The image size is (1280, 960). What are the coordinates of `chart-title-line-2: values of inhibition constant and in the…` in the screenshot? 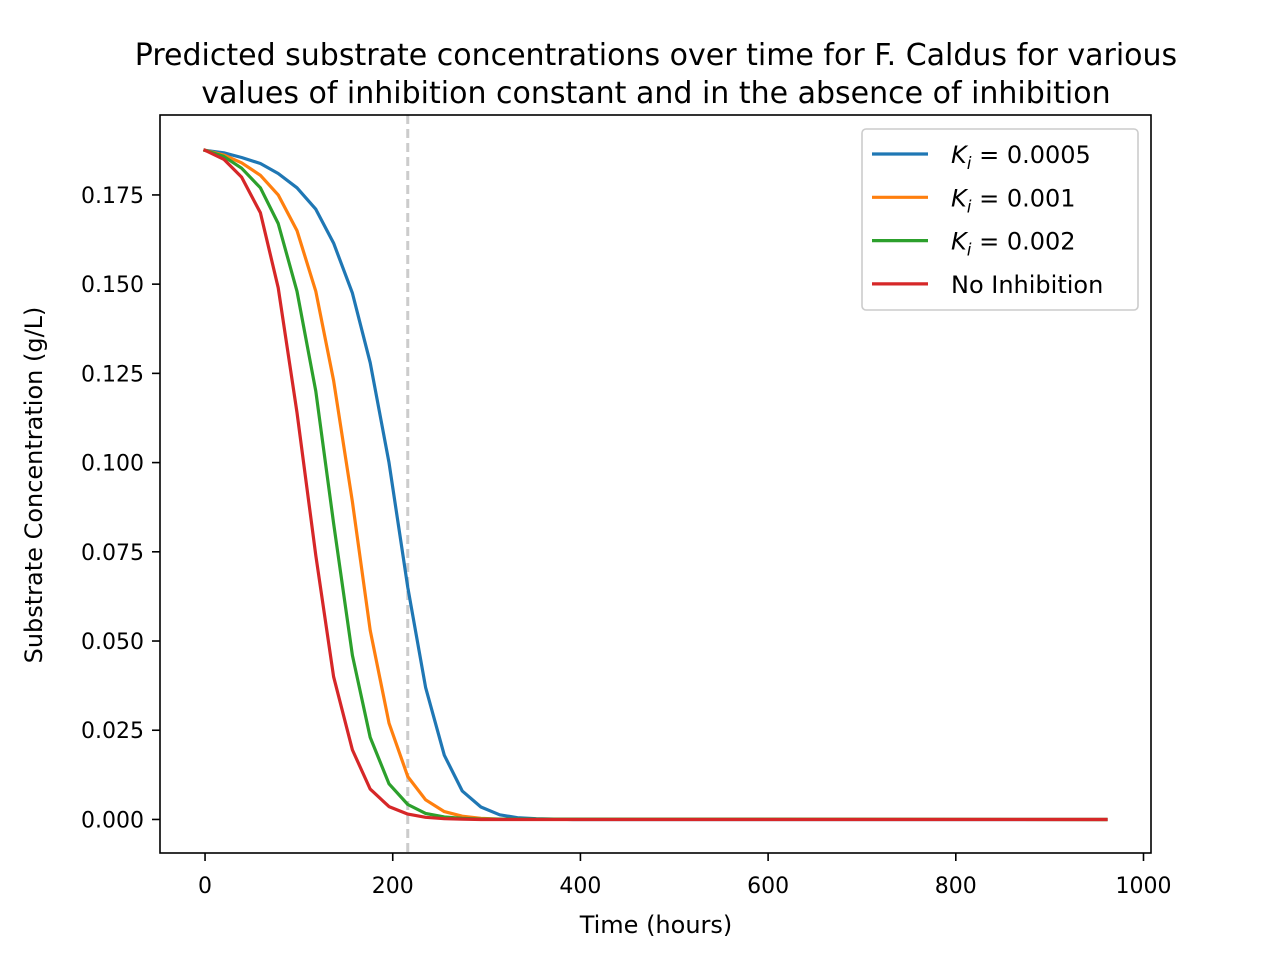 It's located at (655, 93).